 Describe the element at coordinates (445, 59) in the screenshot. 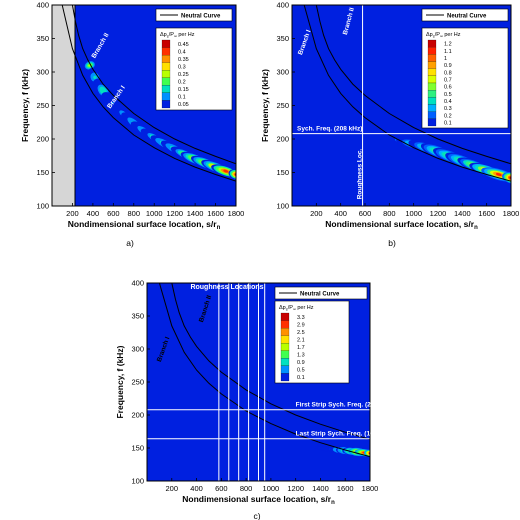

I see `colorbar-label: 1` at that location.